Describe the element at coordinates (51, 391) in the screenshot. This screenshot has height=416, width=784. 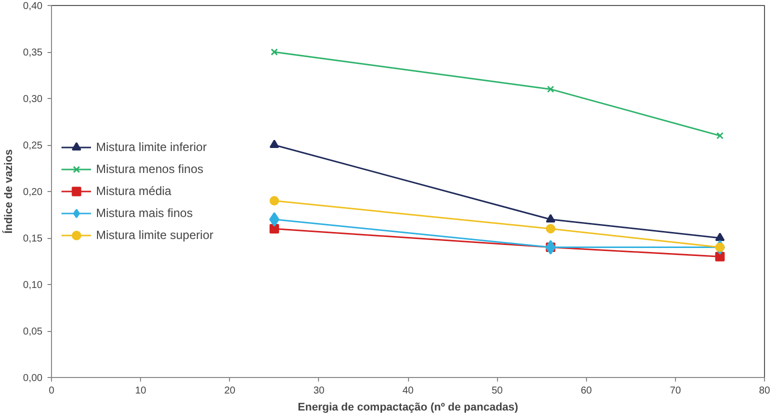
I see `x-tick-label: 0` at that location.